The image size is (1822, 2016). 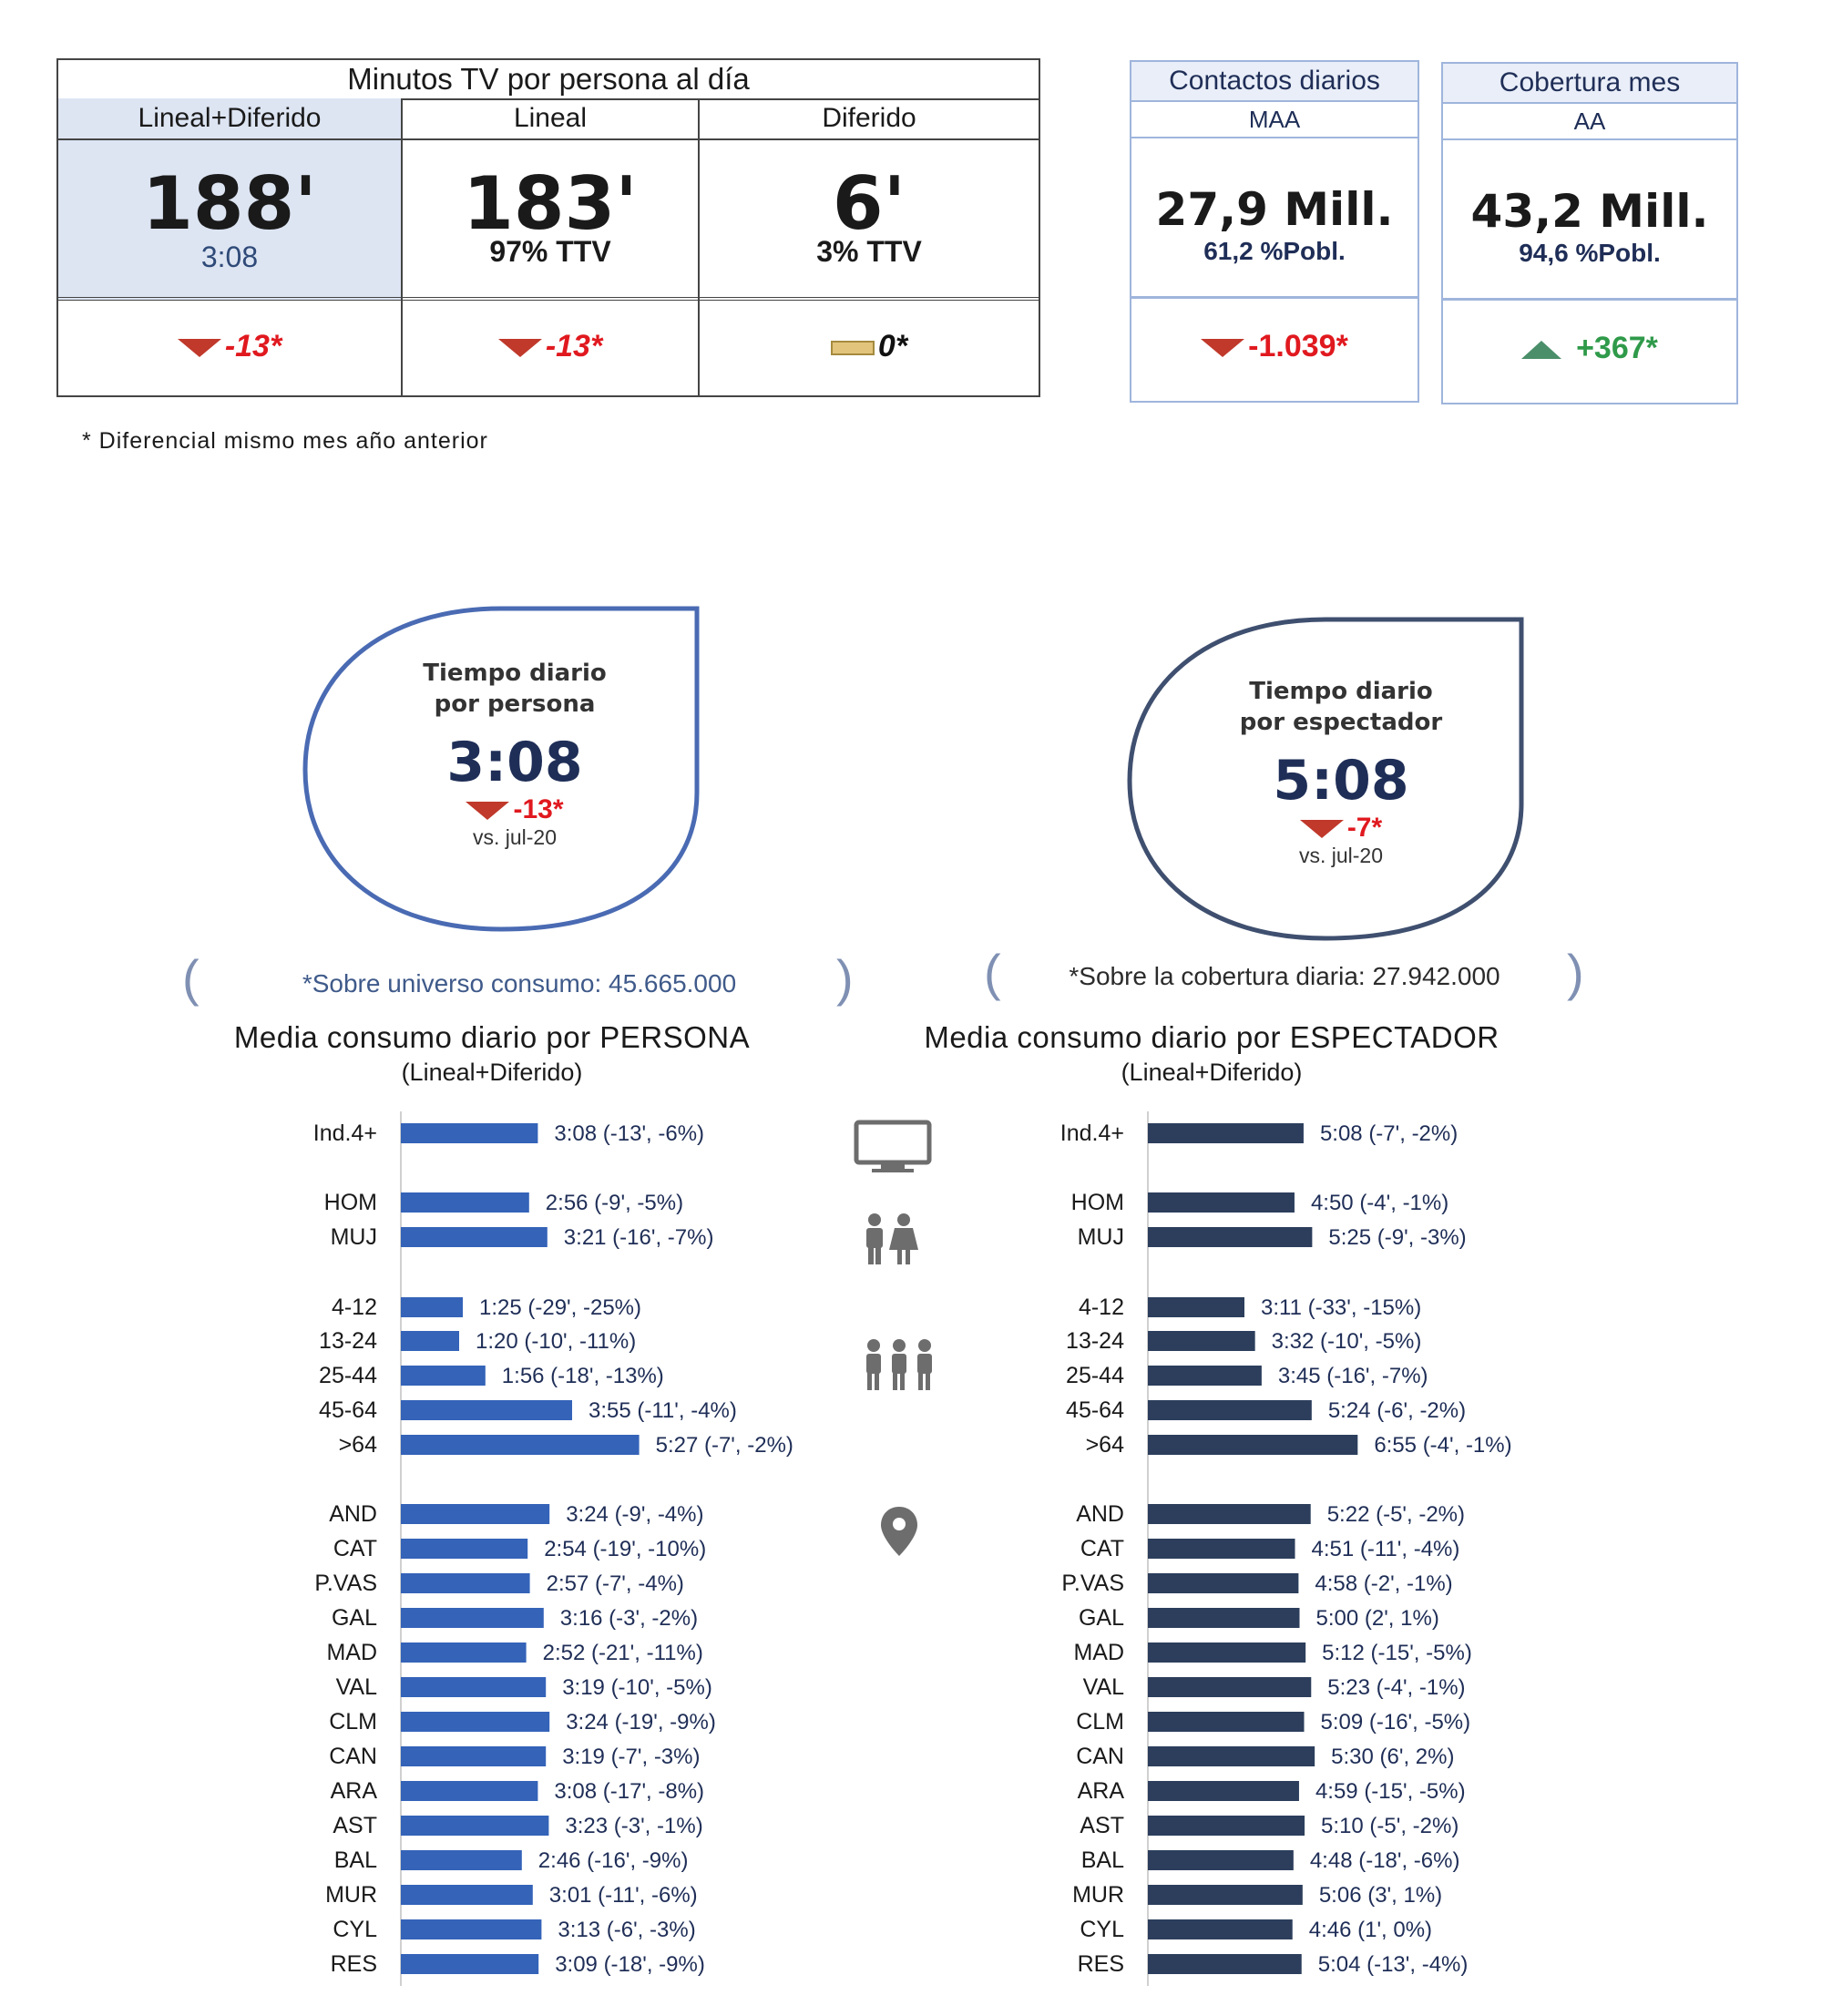 I want to click on drop-label: por persona, so click(x=515, y=704).